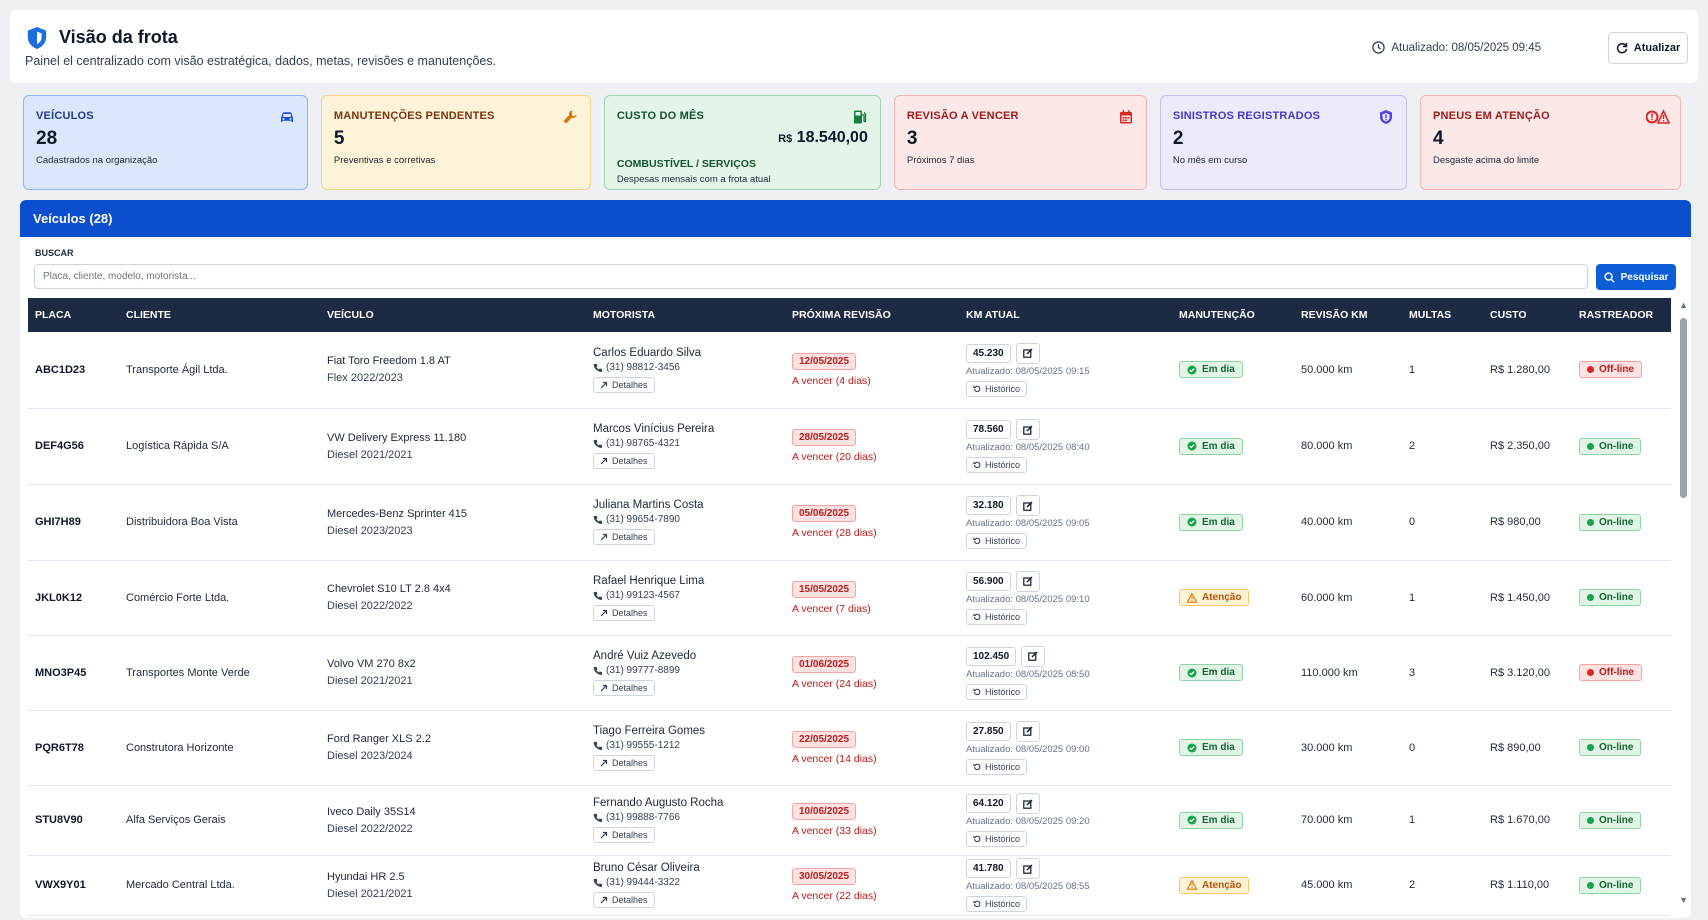 Image resolution: width=1708 pixels, height=920 pixels. What do you see at coordinates (1065, 505) in the screenshot?
I see `km-row: 32.180` at bounding box center [1065, 505].